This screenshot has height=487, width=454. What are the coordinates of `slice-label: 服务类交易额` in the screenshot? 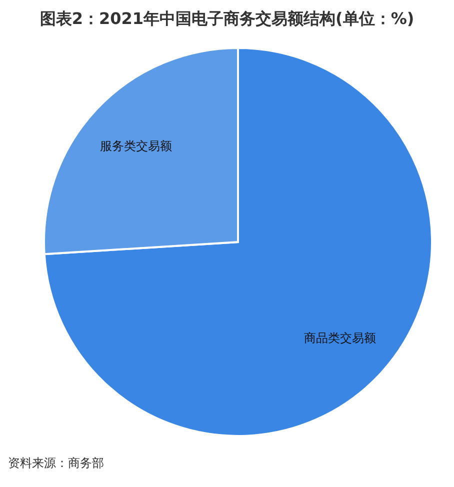 It's located at (136, 146).